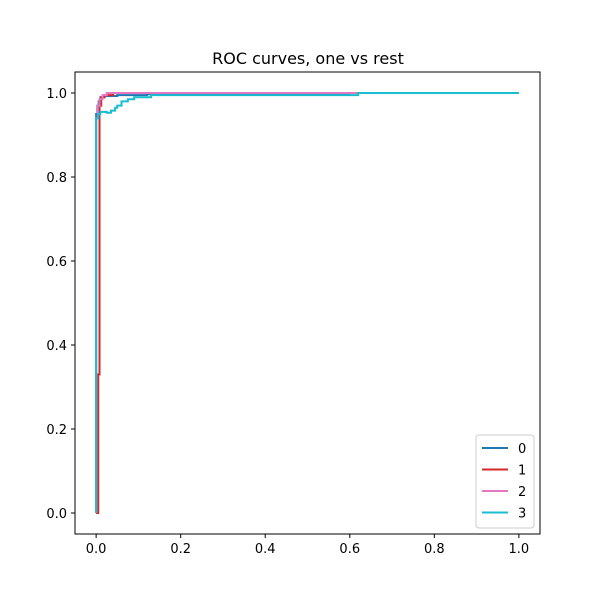 This screenshot has height=600, width=600. I want to click on x-tick-label: 0.6, so click(349, 549).